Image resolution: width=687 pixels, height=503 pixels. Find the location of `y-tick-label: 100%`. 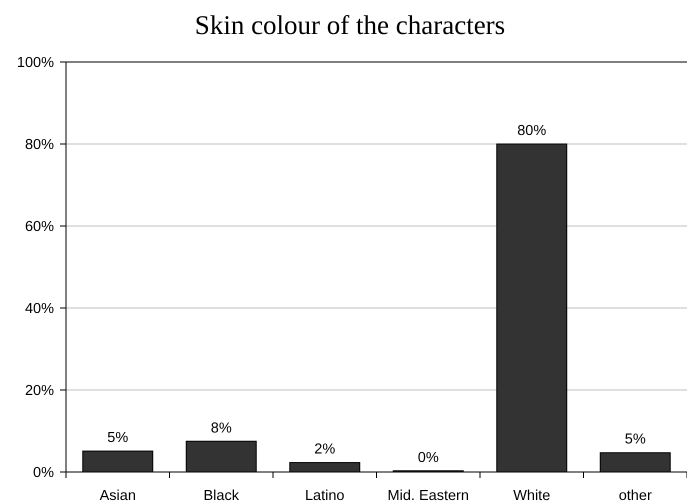

y-tick-label: 100% is located at coordinates (35, 63).